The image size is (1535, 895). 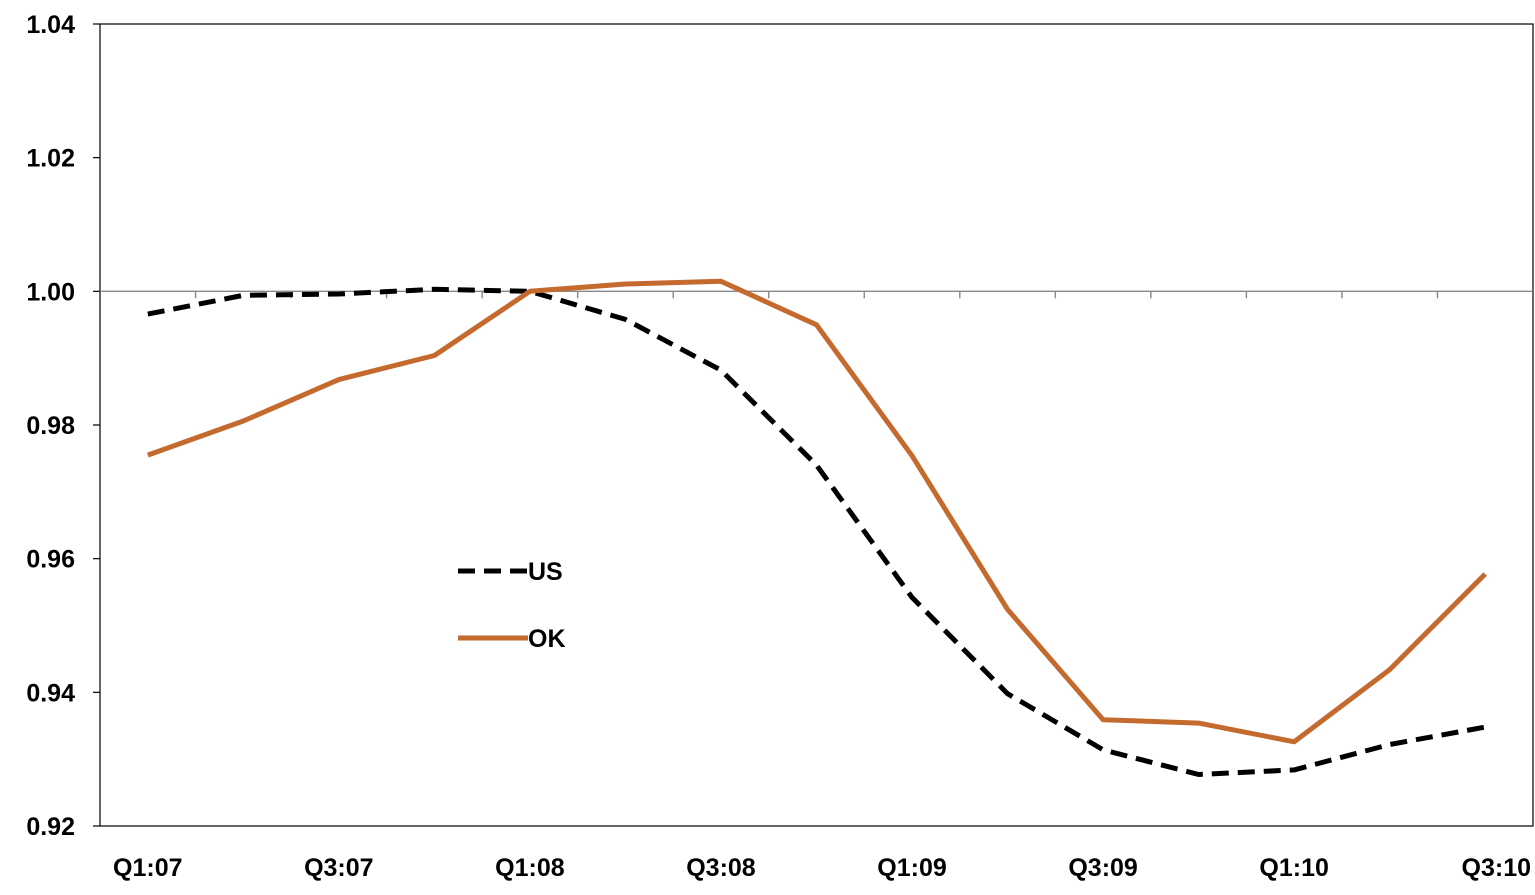 I want to click on x-tick-label: Q1:07, so click(x=147, y=868).